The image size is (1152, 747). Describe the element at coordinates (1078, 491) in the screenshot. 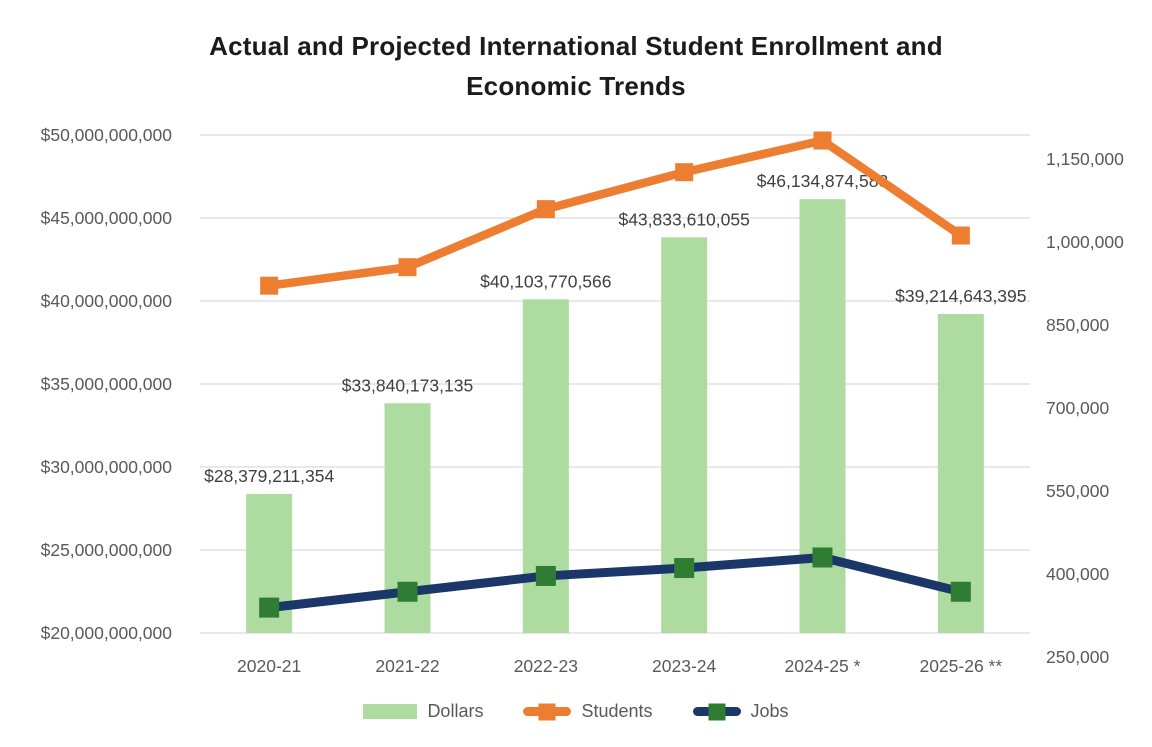

I see `svg-text: 550,000` at that location.